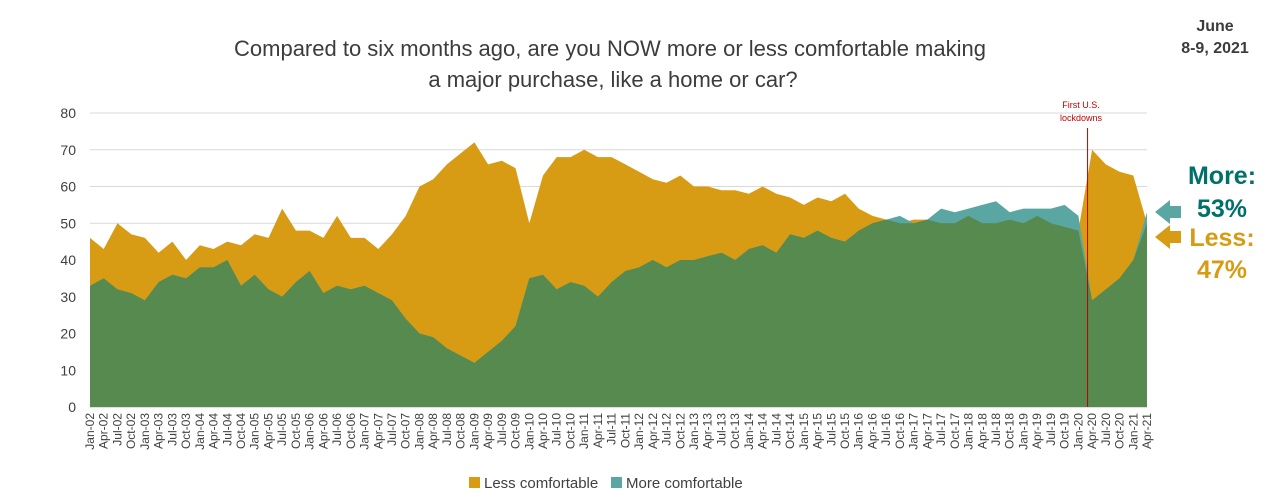  What do you see at coordinates (323, 431) in the screenshot?
I see `x-tick-label: Apr-06` at bounding box center [323, 431].